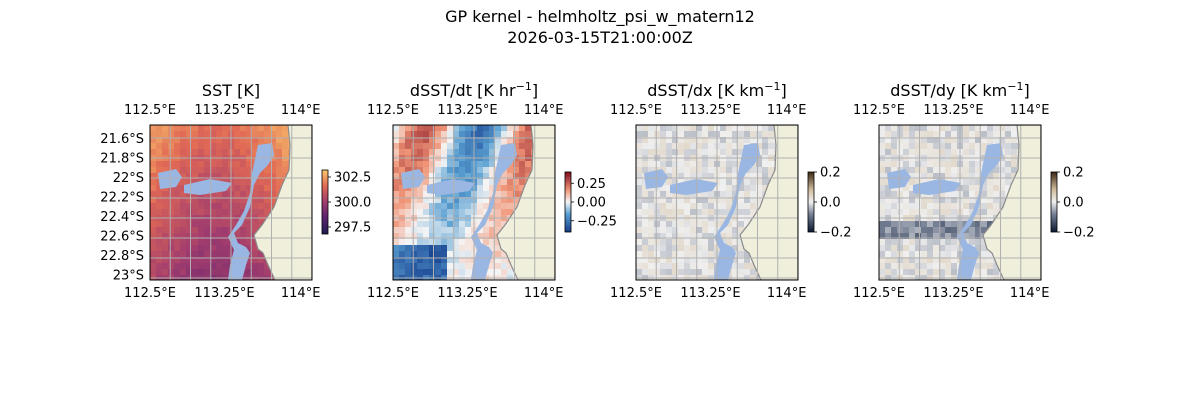 This screenshot has width=1200, height=400. I want to click on panel-title-superscript: −1, so click(1015, 86).